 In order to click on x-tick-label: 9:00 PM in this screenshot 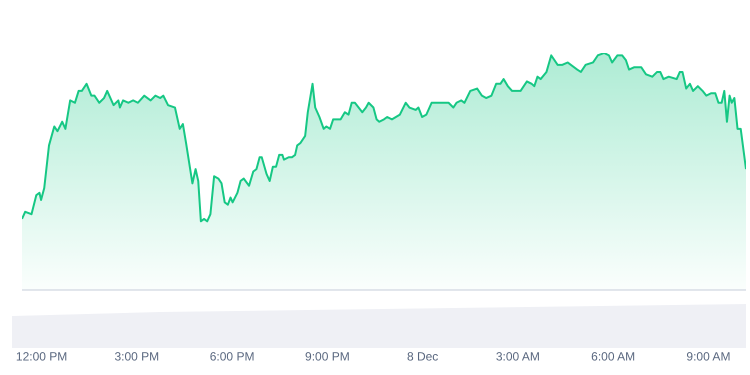, I will do `click(327, 357)`.